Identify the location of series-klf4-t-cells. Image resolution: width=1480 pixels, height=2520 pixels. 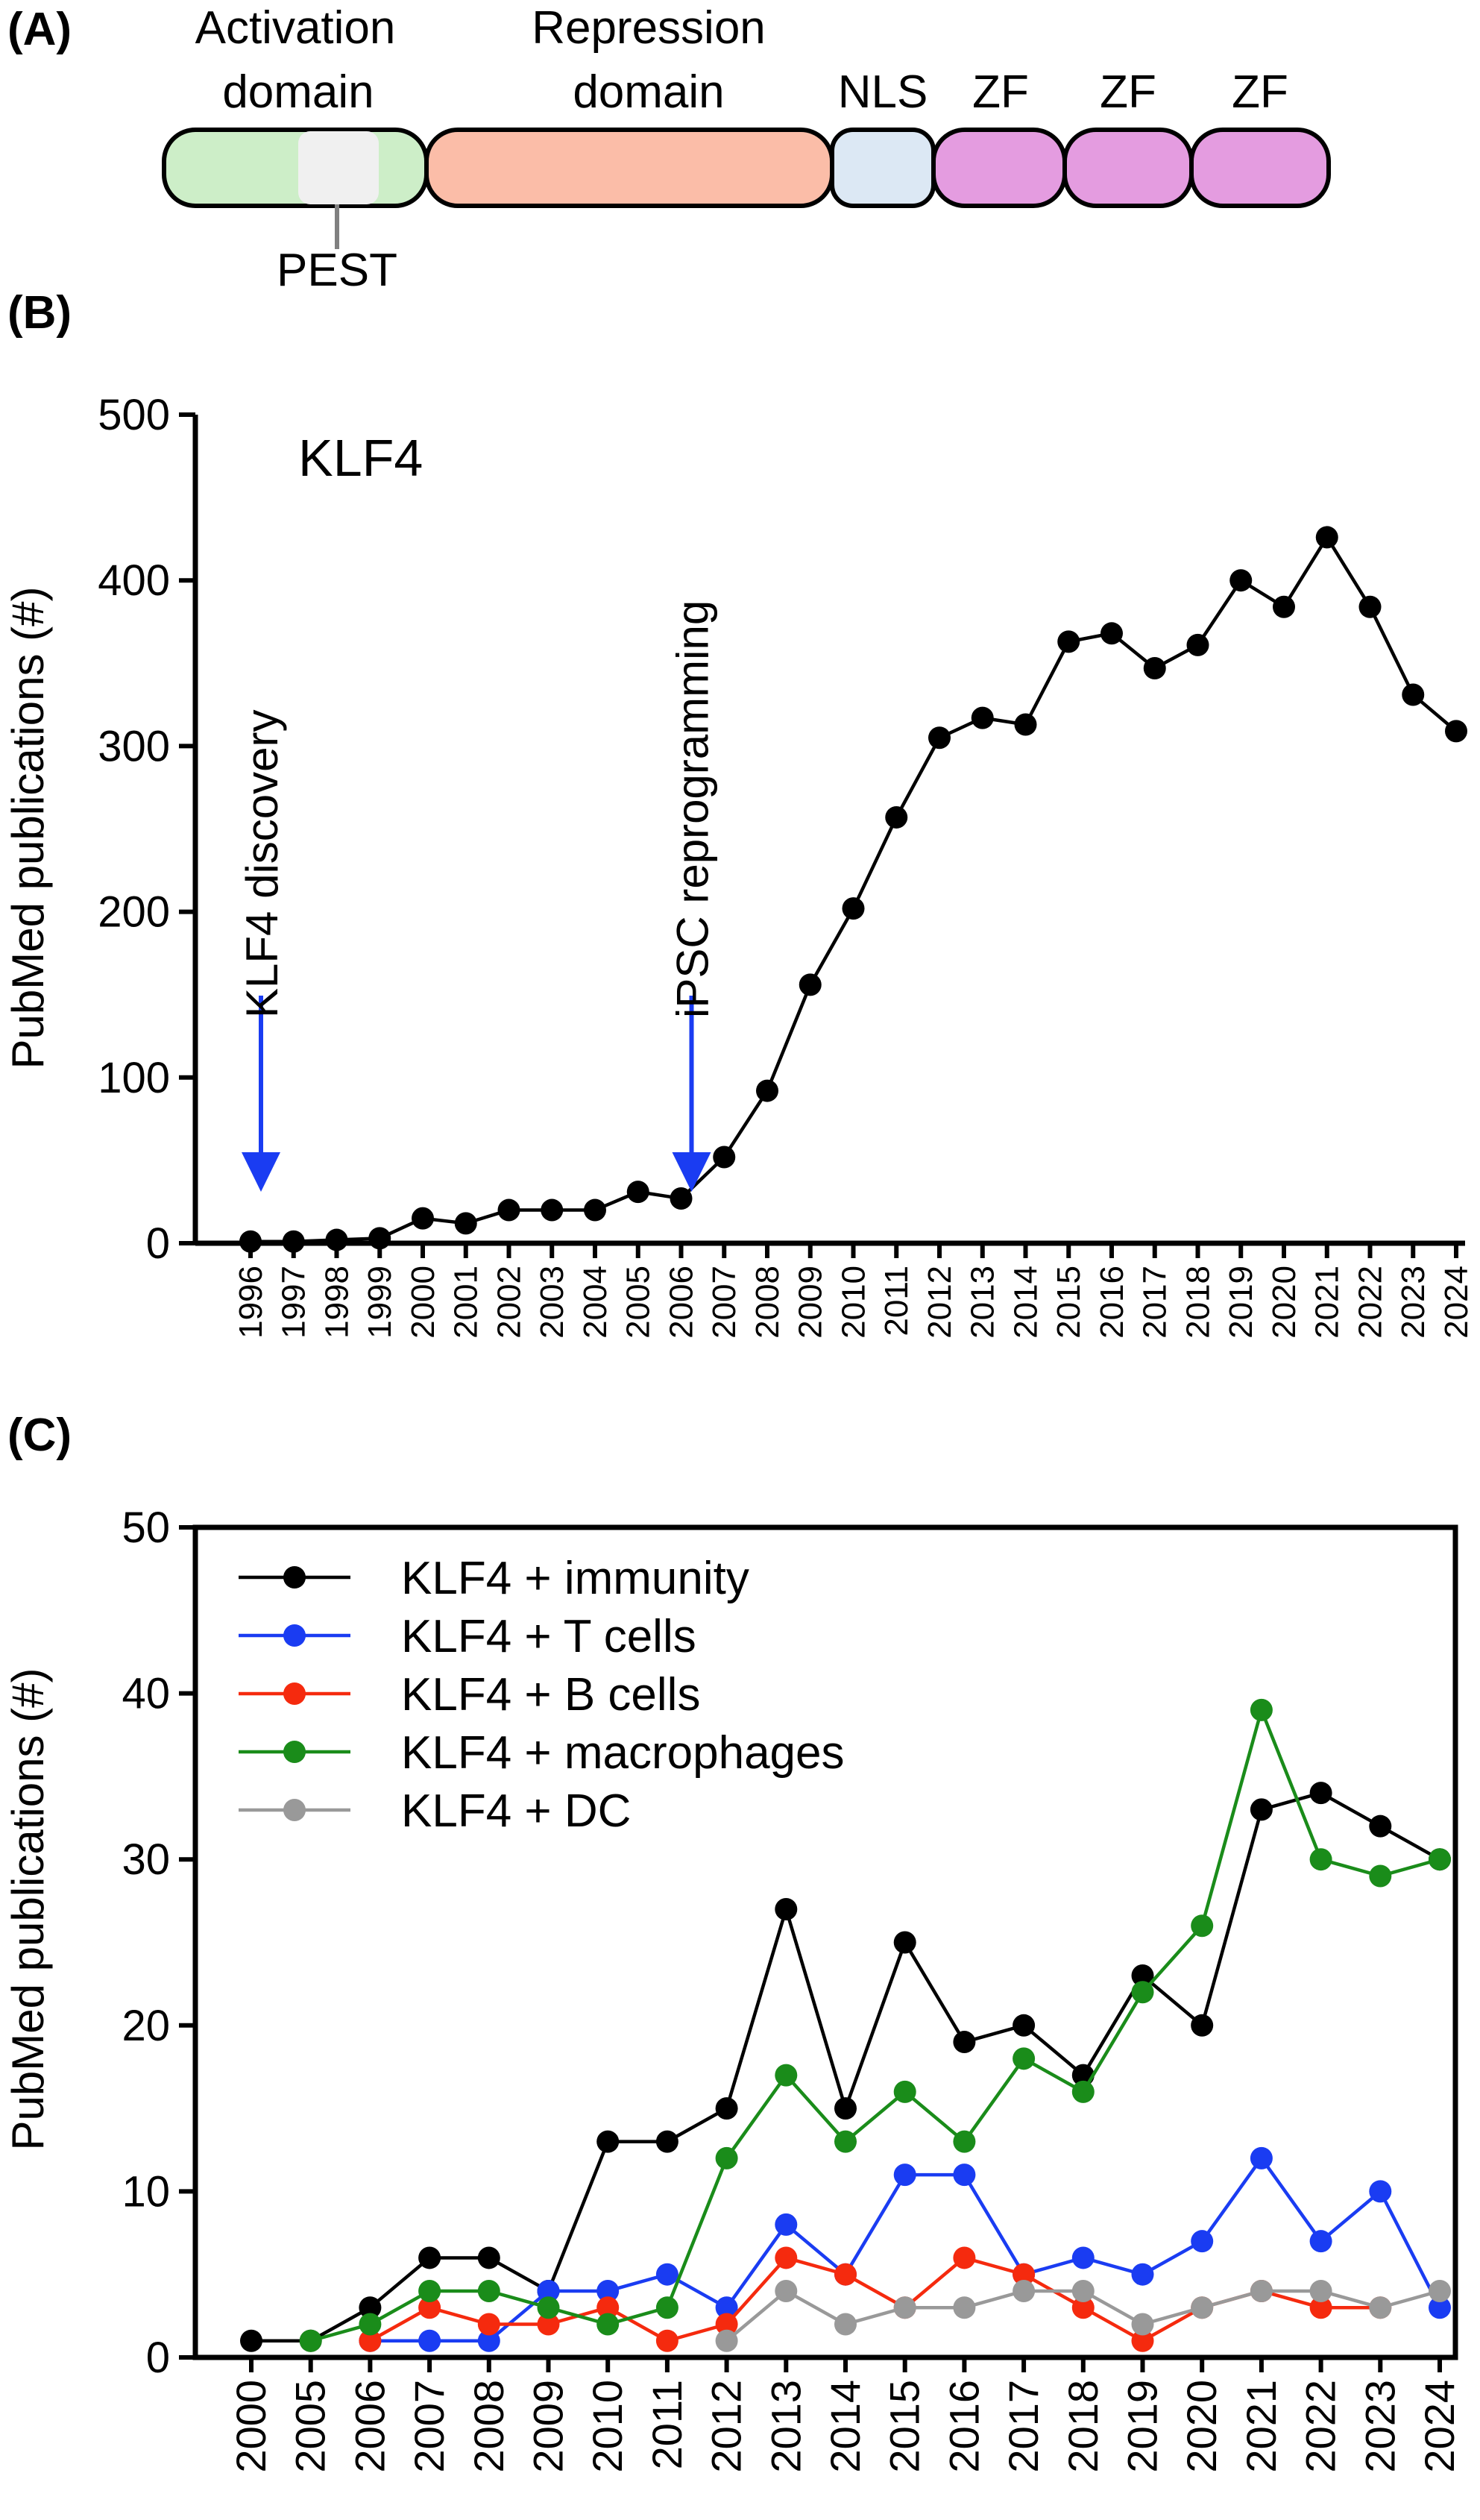
(905, 2249).